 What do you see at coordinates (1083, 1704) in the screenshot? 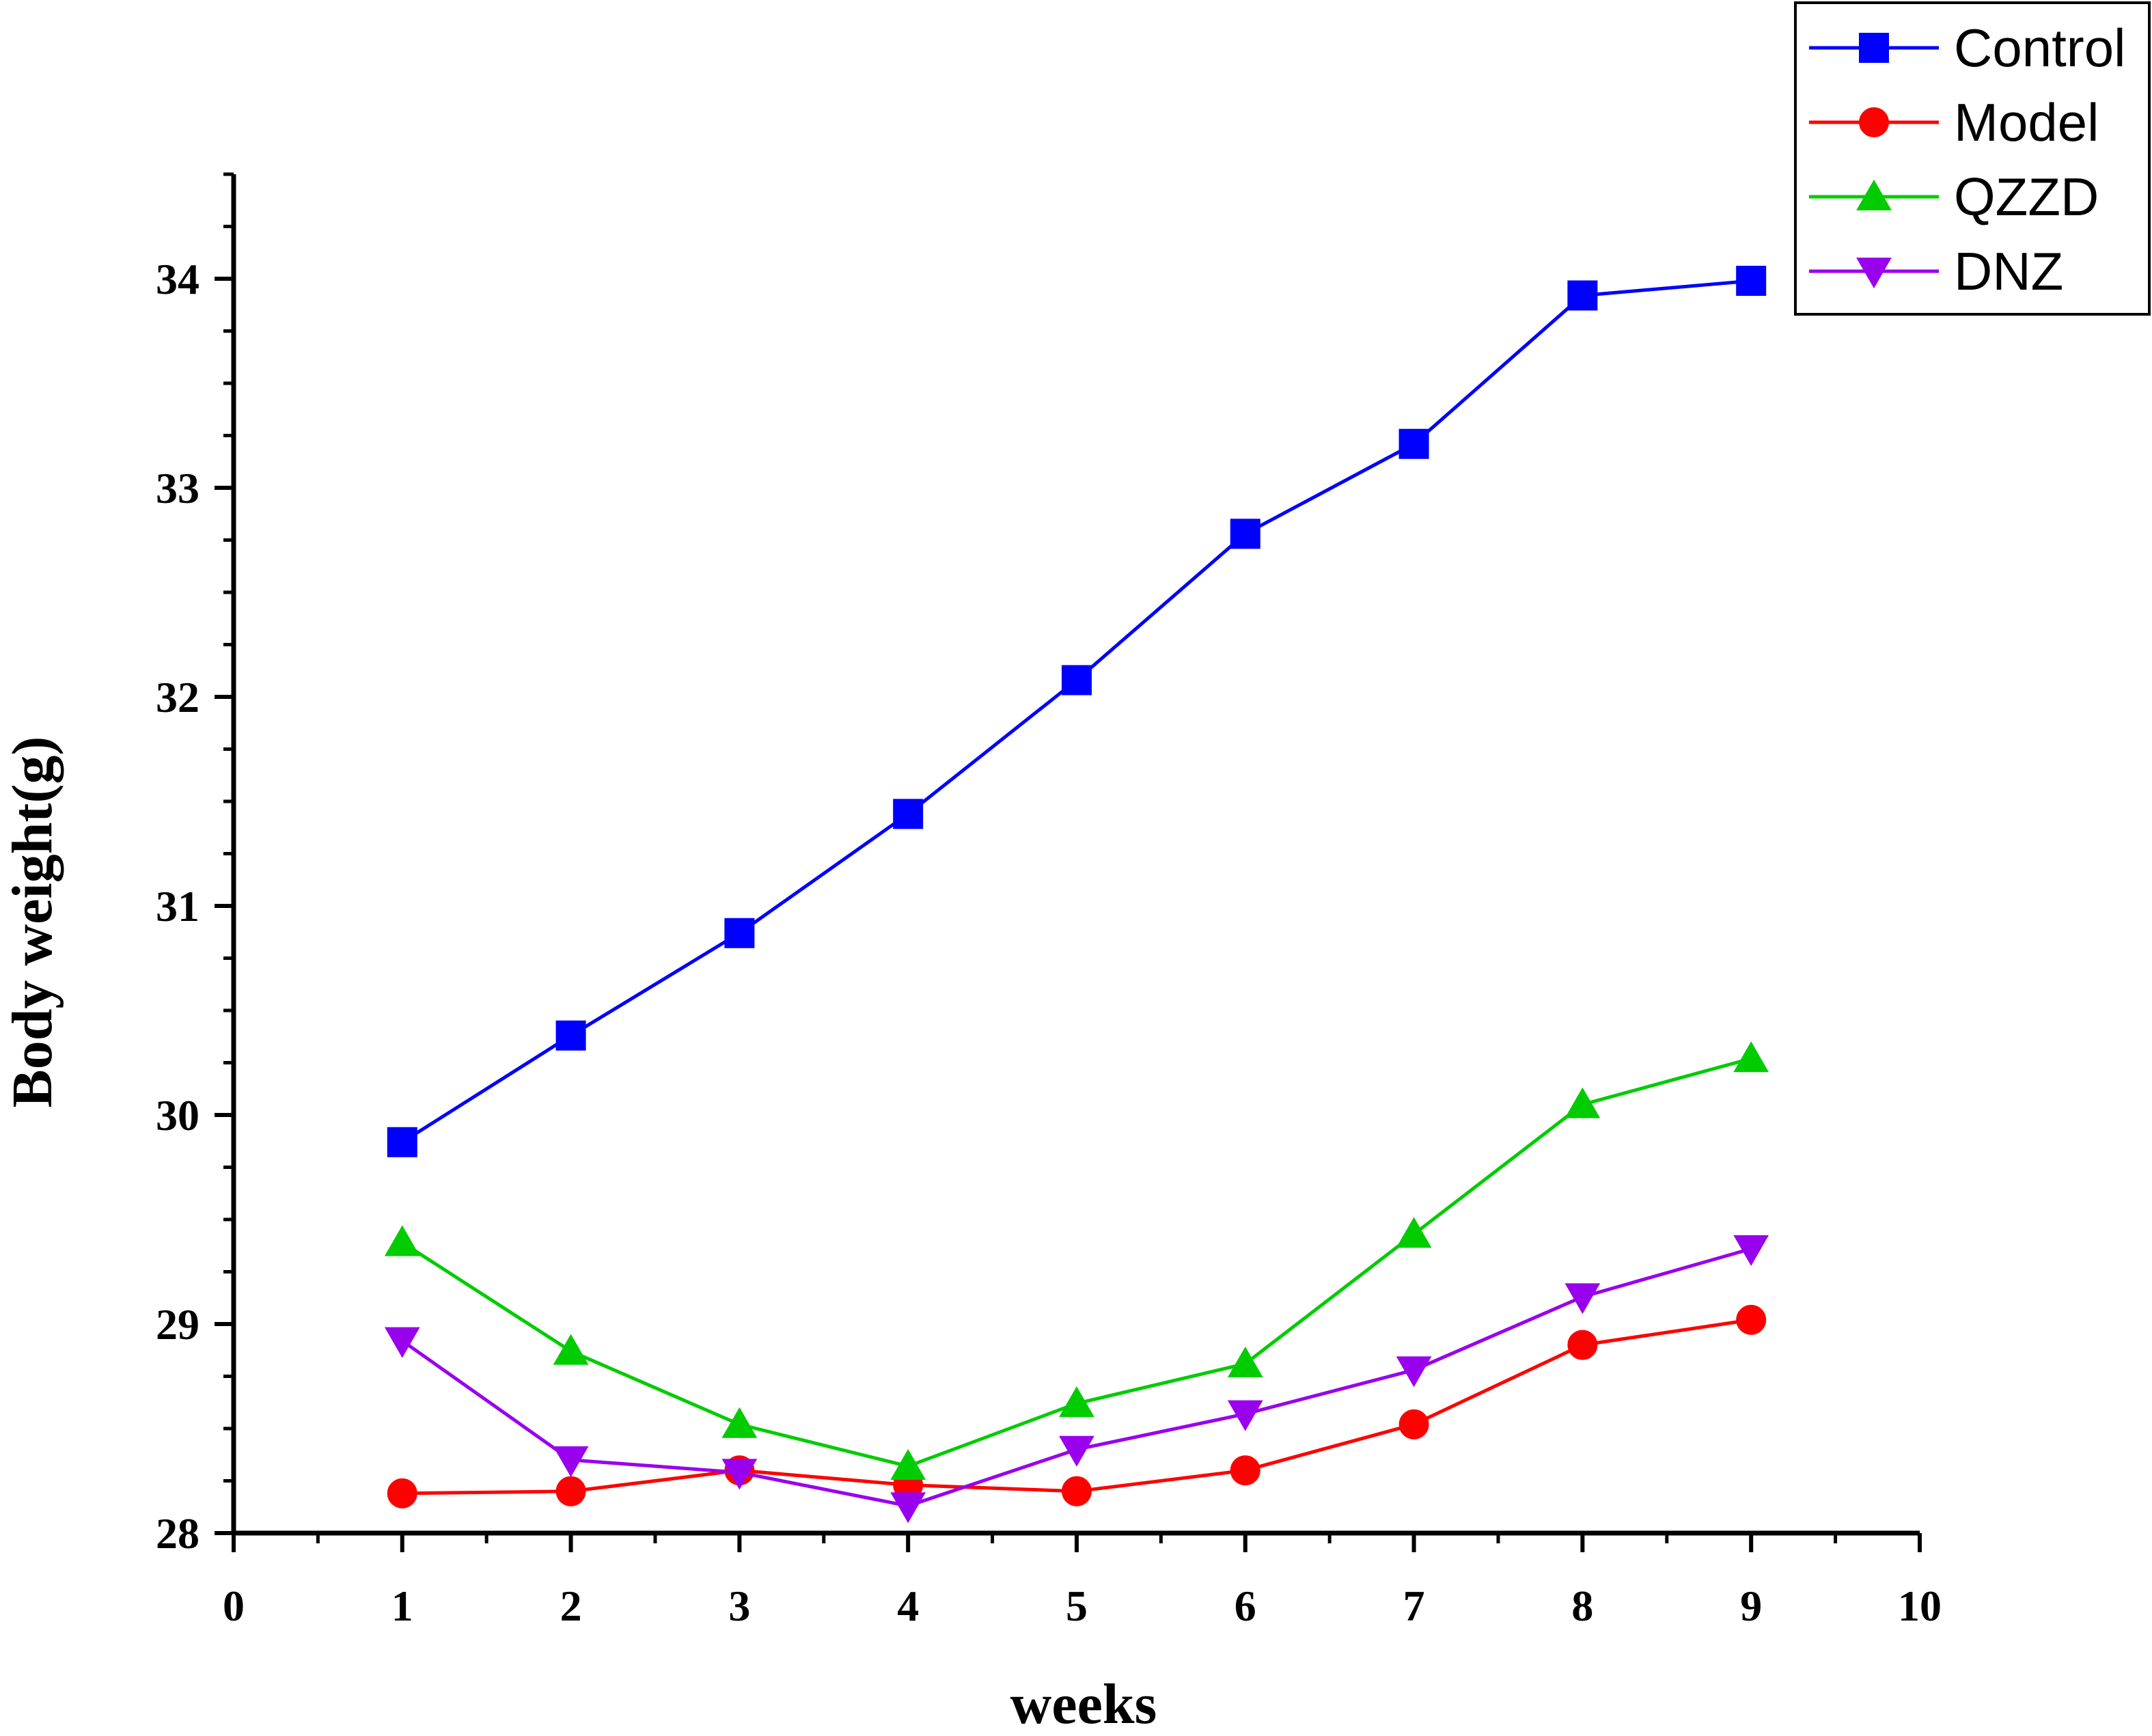
I see `x-axis-title: weeks` at bounding box center [1083, 1704].